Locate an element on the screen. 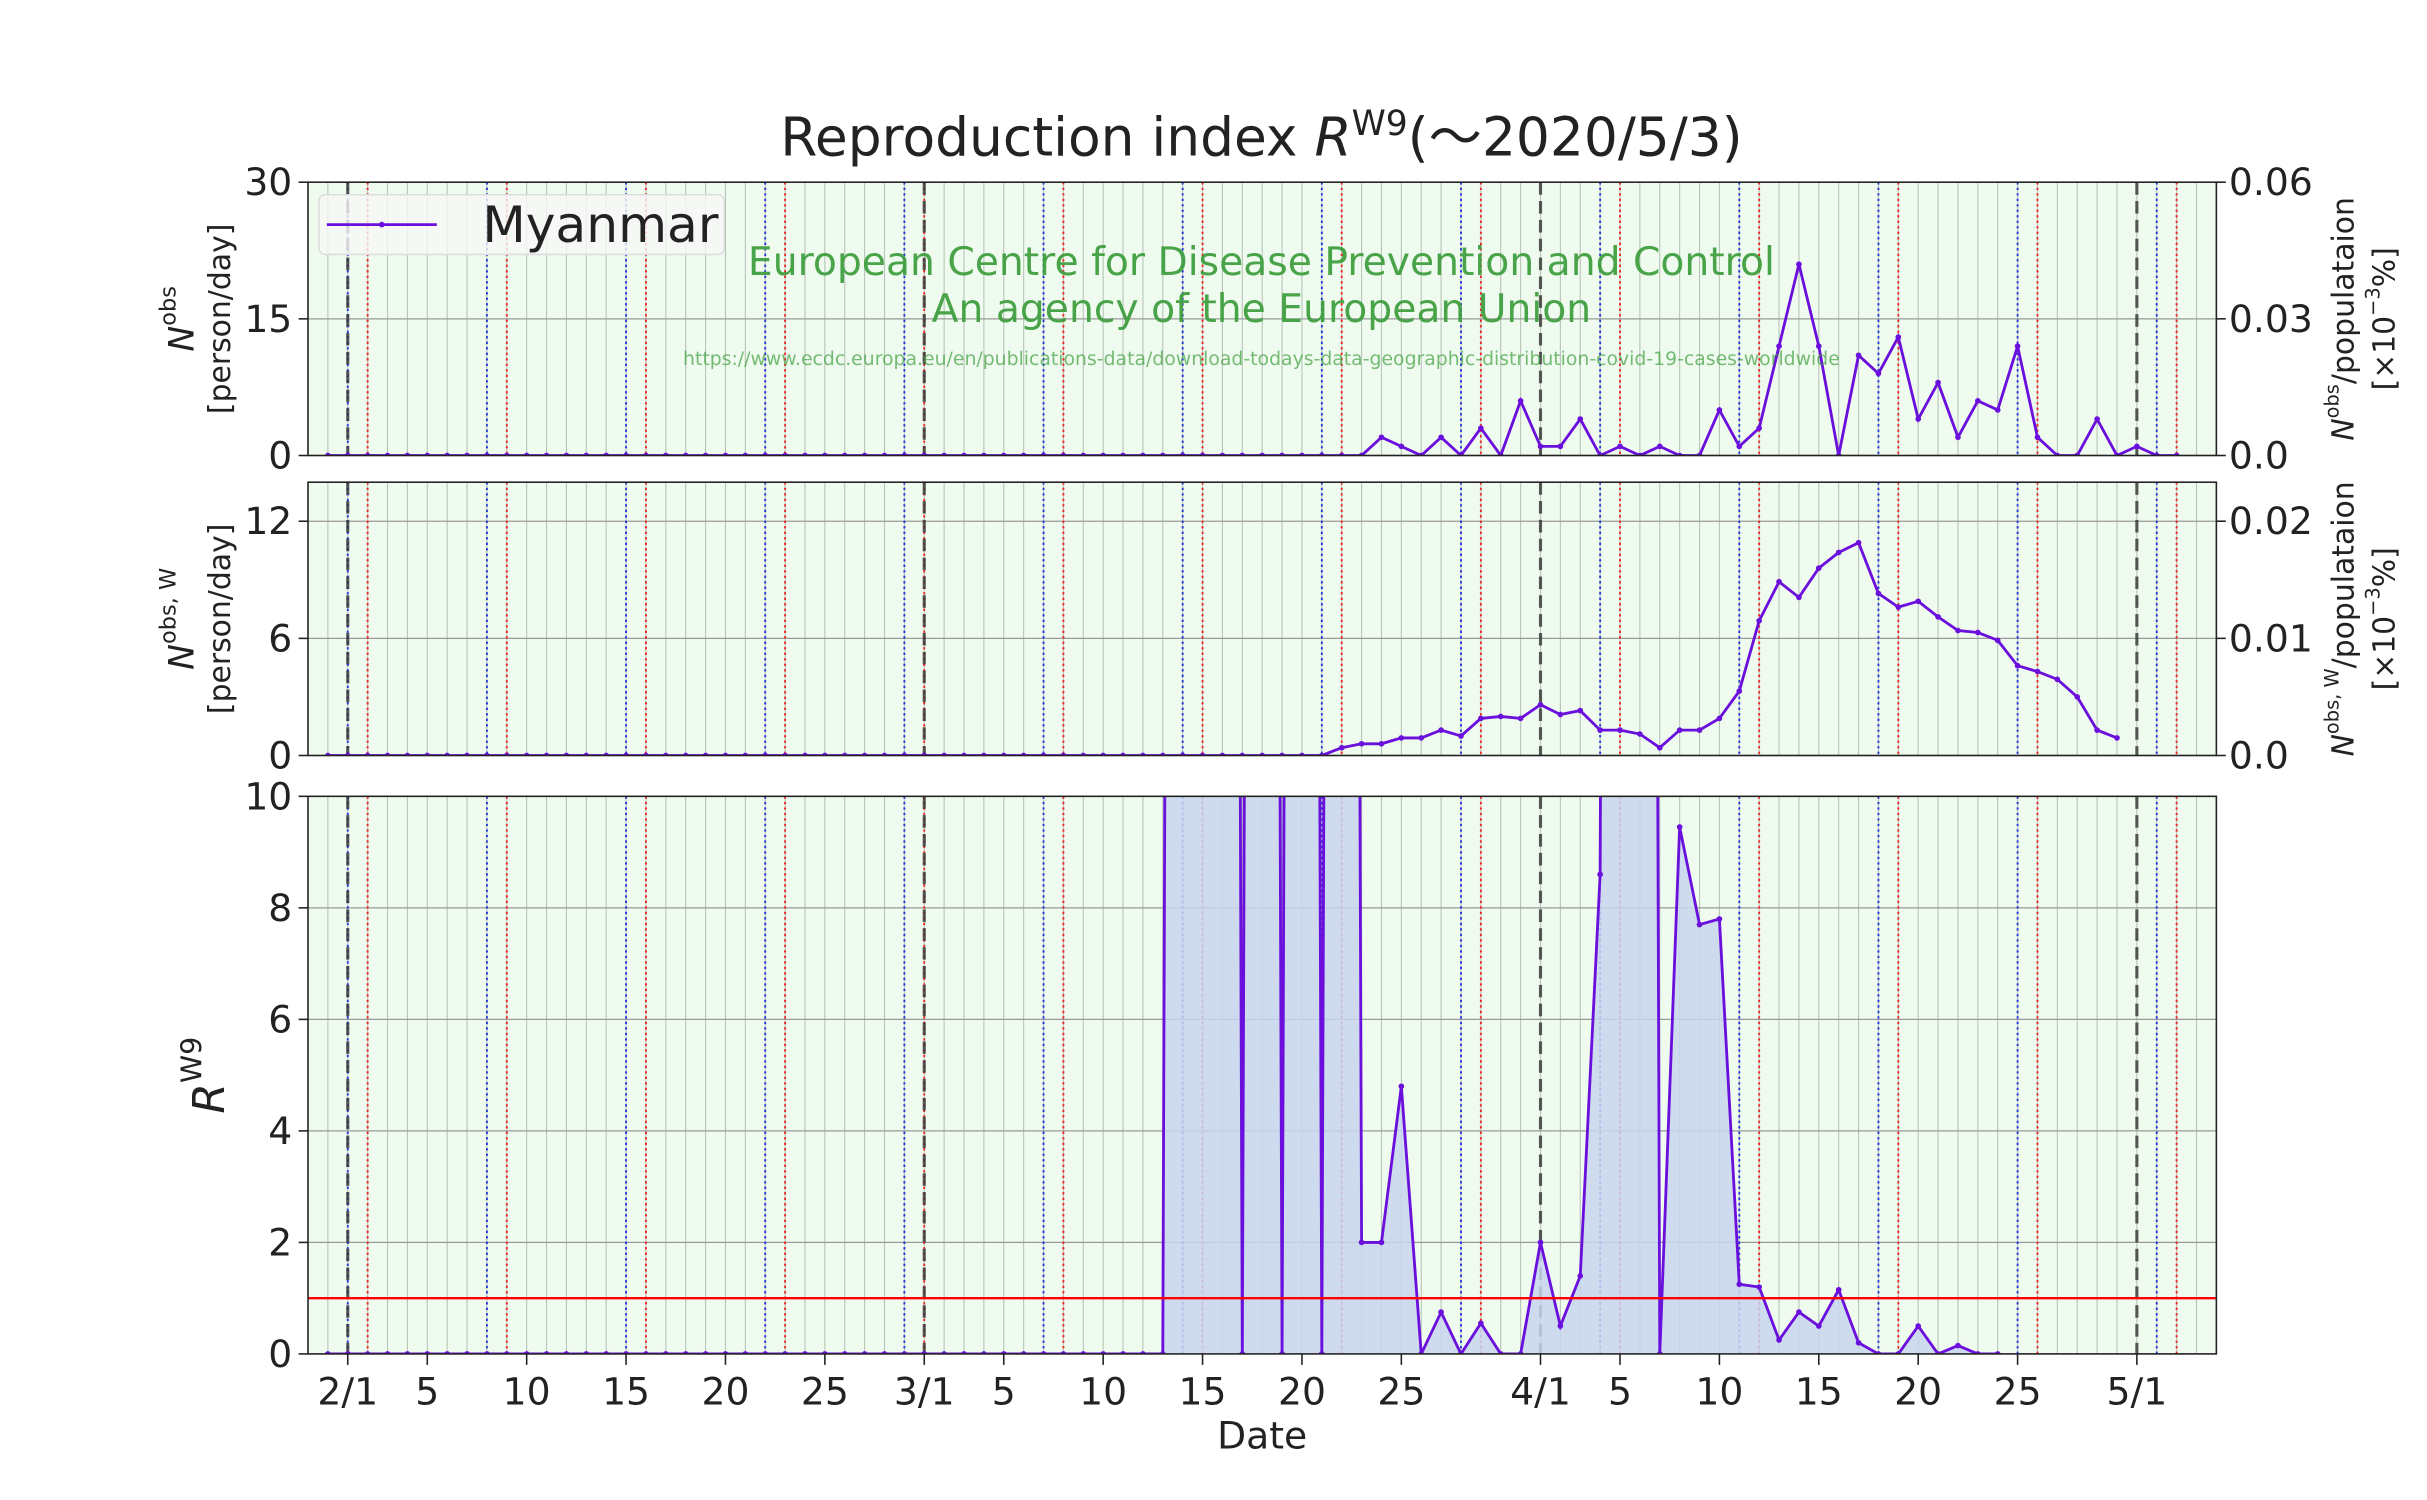  y-tick-label: 2 is located at coordinates (280, 1242).